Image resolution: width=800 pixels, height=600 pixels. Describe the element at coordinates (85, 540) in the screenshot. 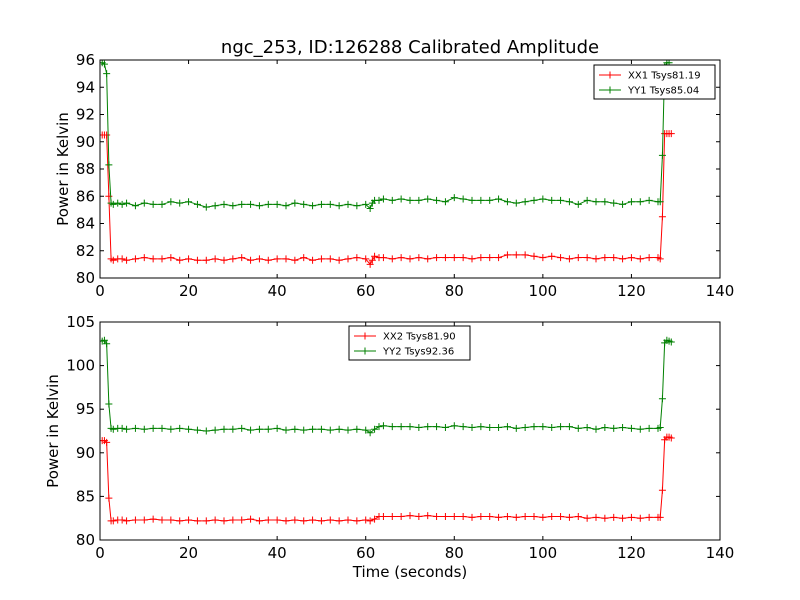

I see `y-tick-label: 80` at that location.